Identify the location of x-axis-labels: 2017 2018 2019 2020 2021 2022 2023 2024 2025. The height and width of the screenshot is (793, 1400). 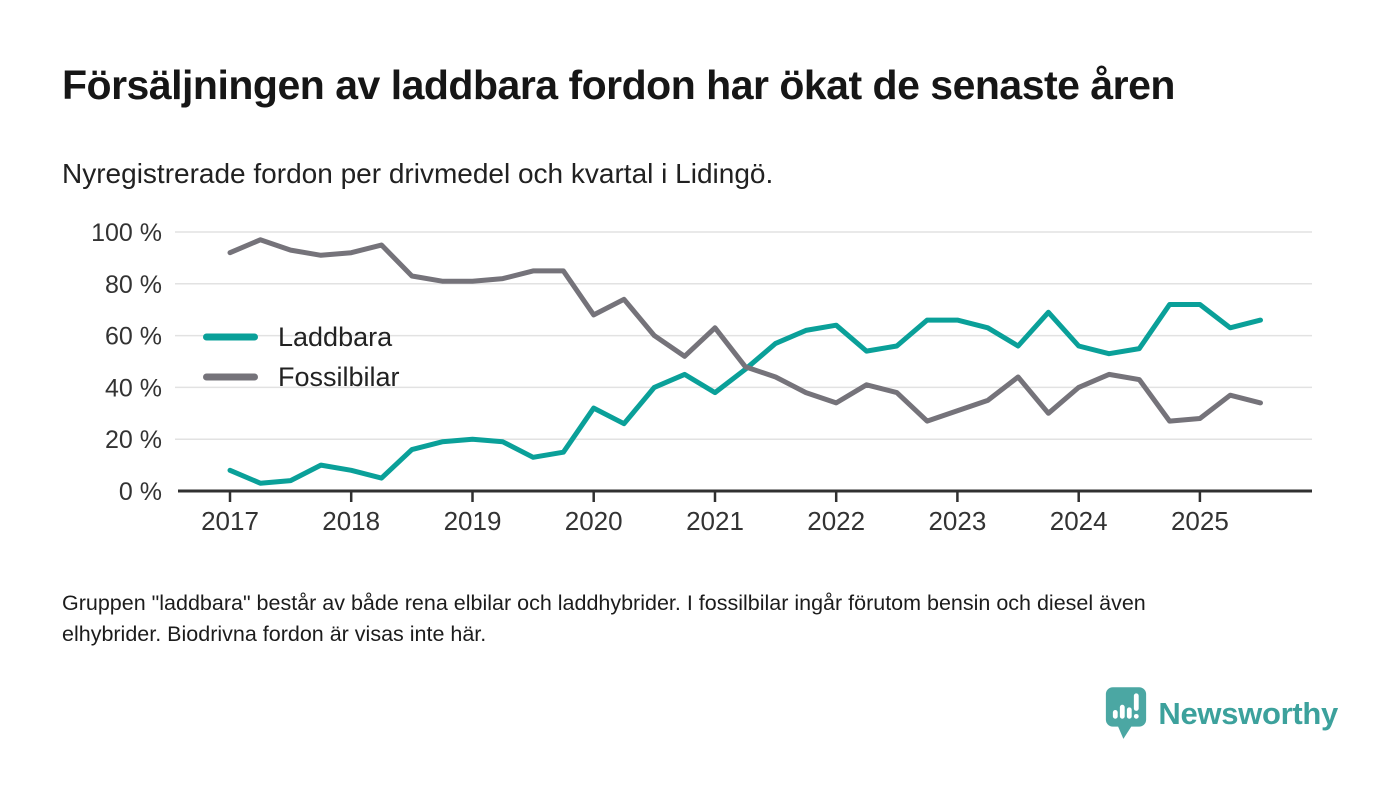
(715, 521).